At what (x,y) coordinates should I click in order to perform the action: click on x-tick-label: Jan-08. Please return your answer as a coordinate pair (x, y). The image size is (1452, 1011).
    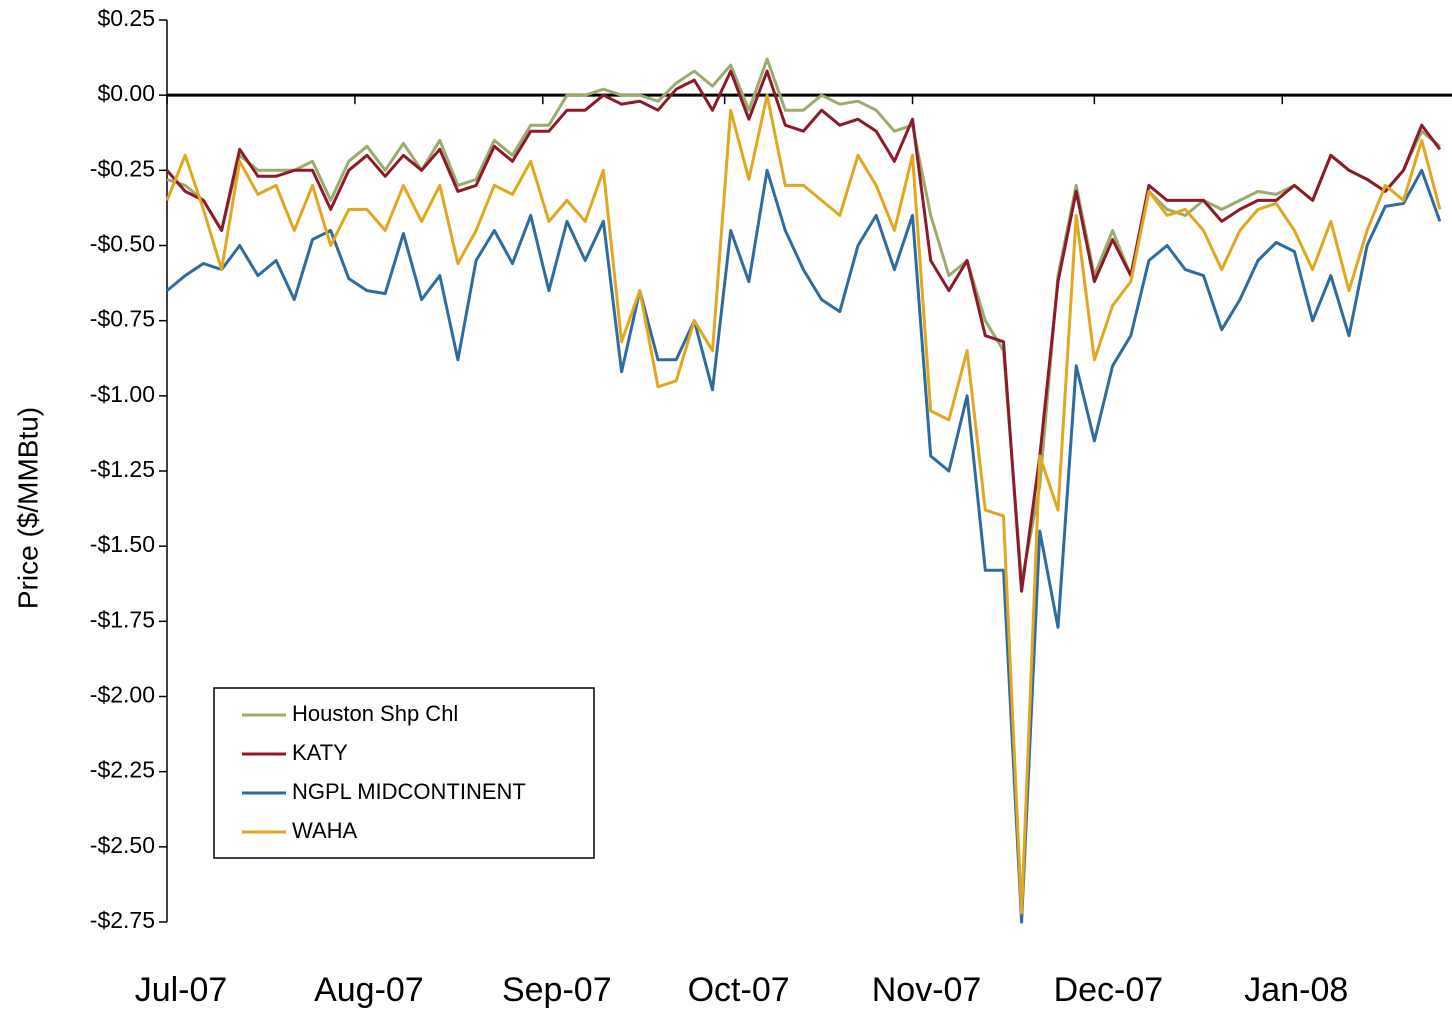
    Looking at the image, I should click on (1296, 990).